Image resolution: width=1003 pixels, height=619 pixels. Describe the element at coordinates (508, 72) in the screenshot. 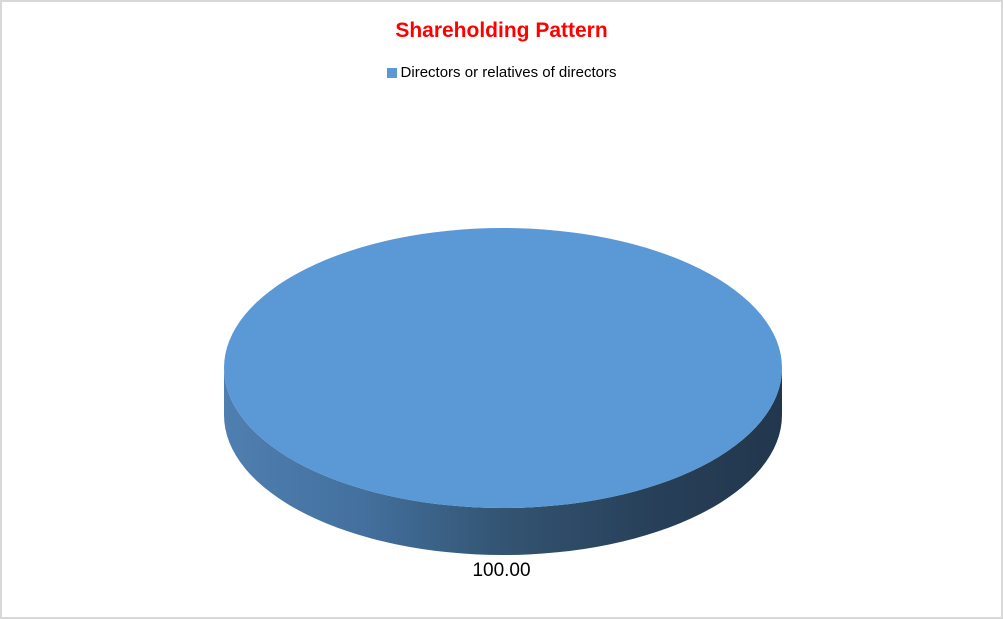

I see `legend-item-label: Directors or relatives of directors` at that location.